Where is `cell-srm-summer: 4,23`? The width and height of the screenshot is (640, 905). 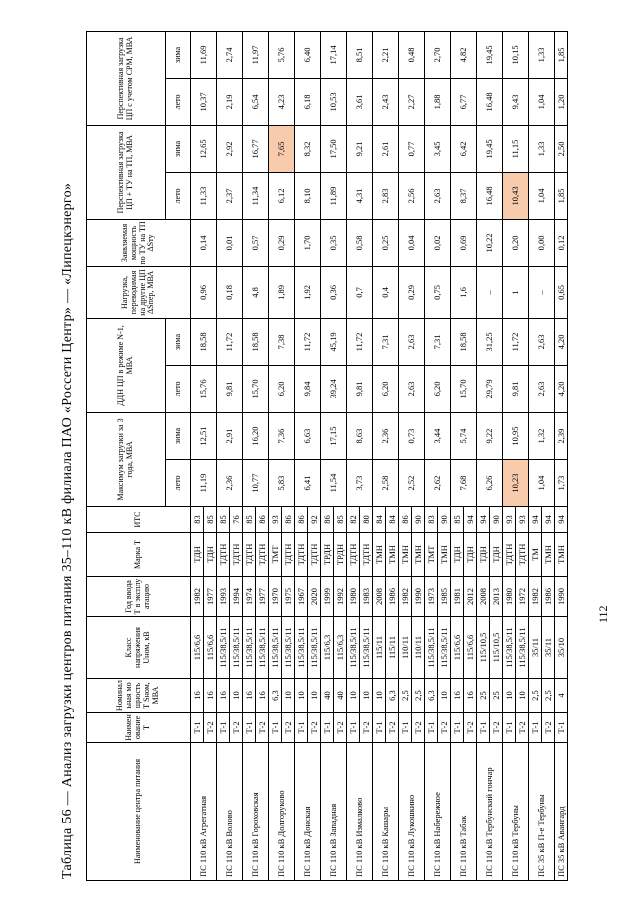
cell-srm-summer: 4,23 is located at coordinates (281, 102).